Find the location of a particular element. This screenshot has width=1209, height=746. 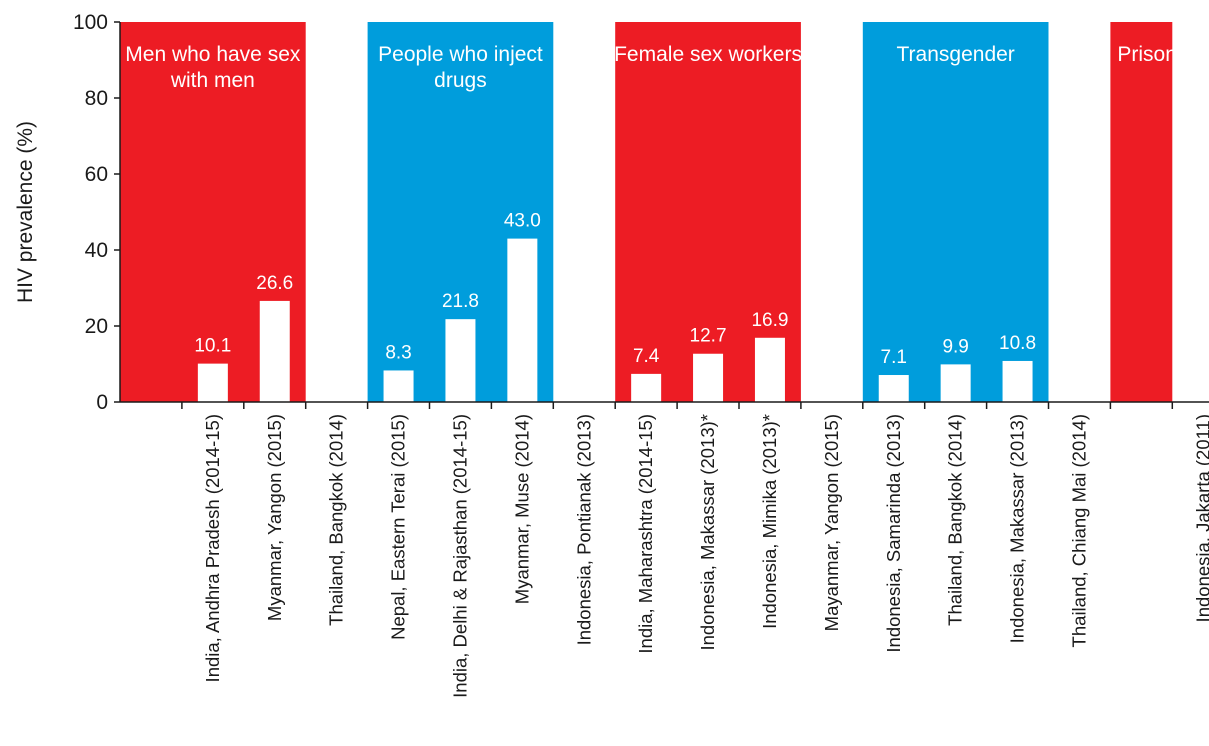

data-label-7: 7.4 is located at coordinates (646, 356).